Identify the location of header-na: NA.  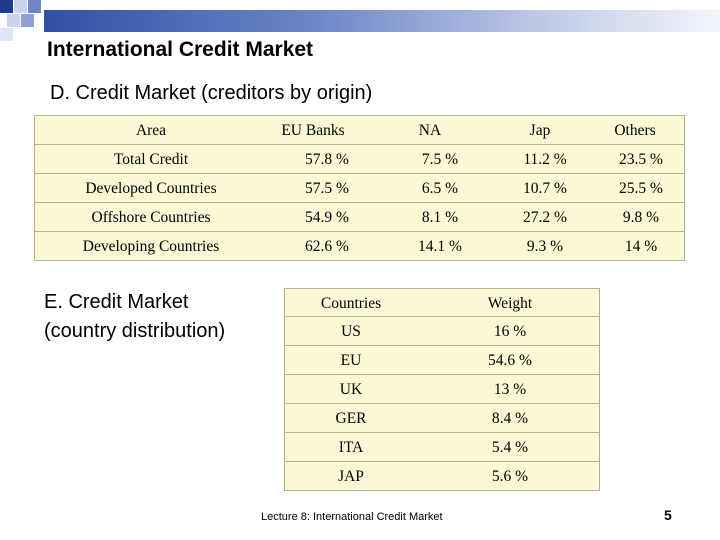
(430, 130).